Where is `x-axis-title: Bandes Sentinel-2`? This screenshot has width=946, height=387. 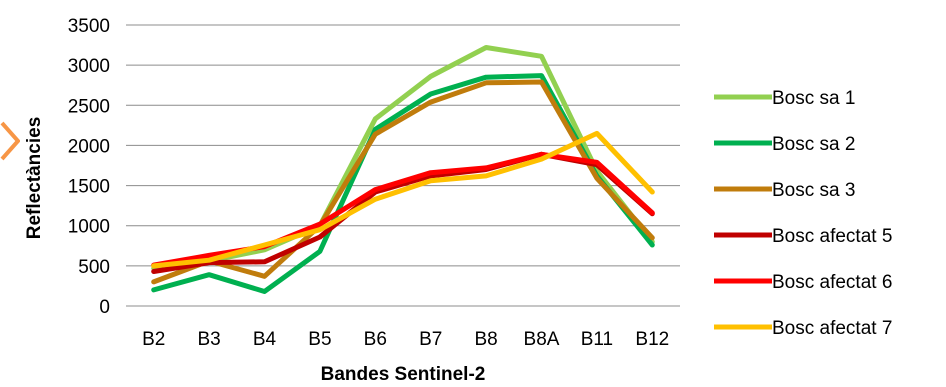 x-axis-title: Bandes Sentinel-2 is located at coordinates (403, 374).